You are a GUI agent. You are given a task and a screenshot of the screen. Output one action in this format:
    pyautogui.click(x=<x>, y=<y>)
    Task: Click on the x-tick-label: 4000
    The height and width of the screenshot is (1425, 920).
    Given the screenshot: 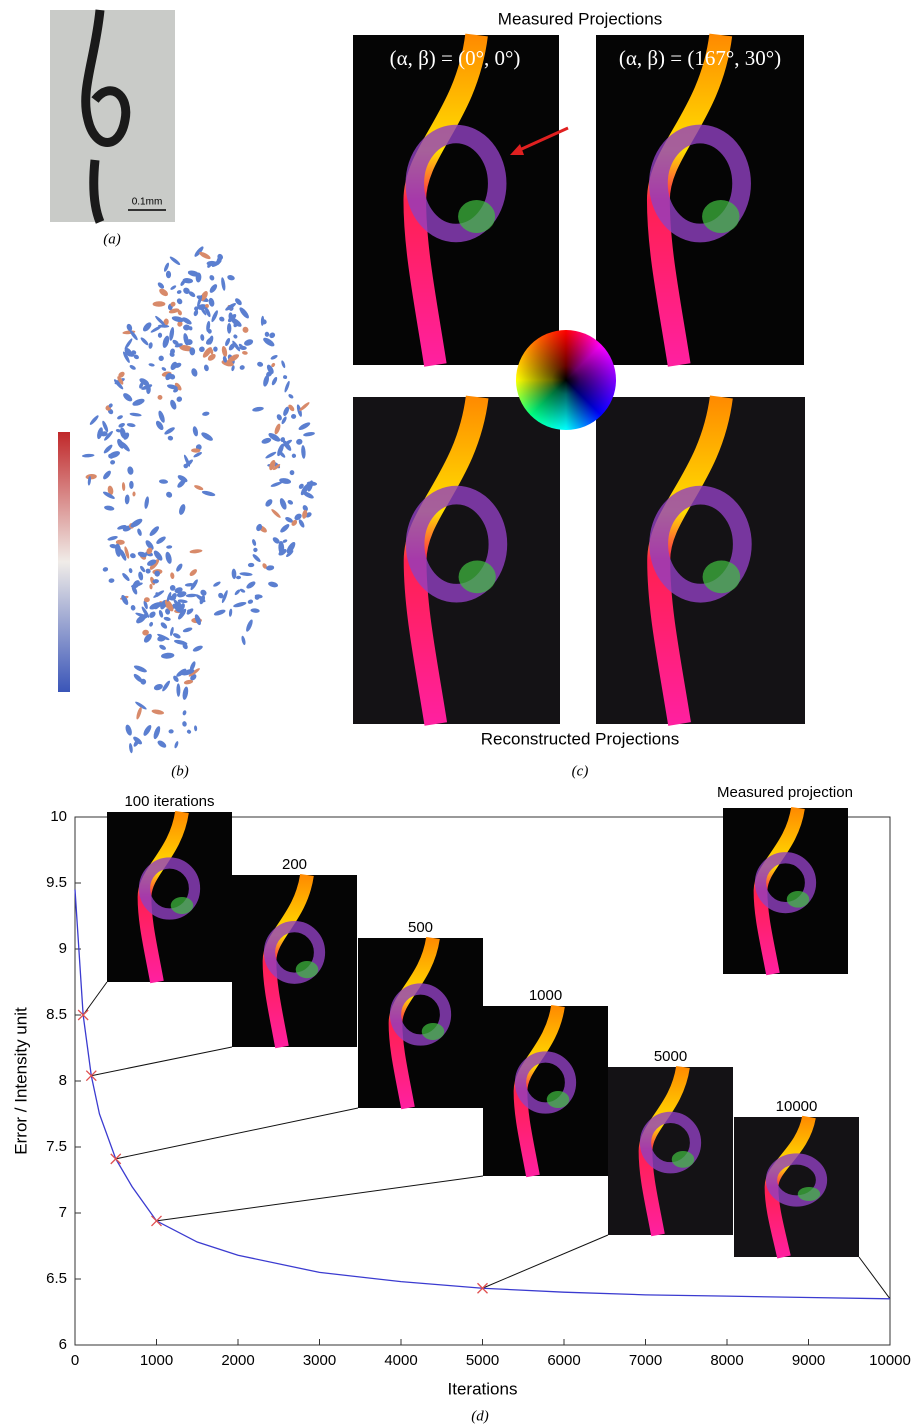 What is the action you would take?
    pyautogui.click(x=400, y=1360)
    